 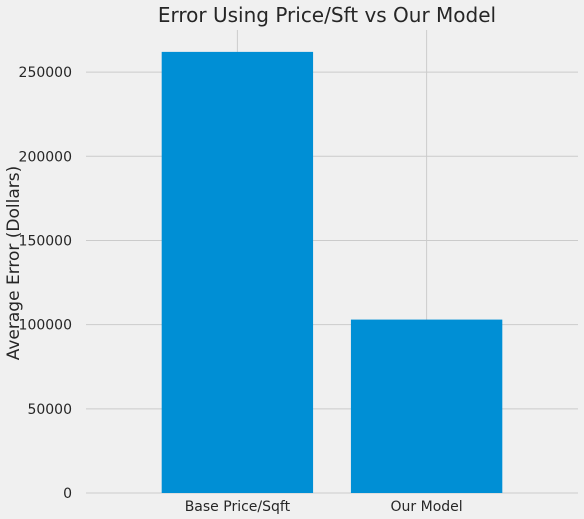 What do you see at coordinates (327, 15) in the screenshot?
I see `chart-title: Error Using Price/Sft vs Our Model` at bounding box center [327, 15].